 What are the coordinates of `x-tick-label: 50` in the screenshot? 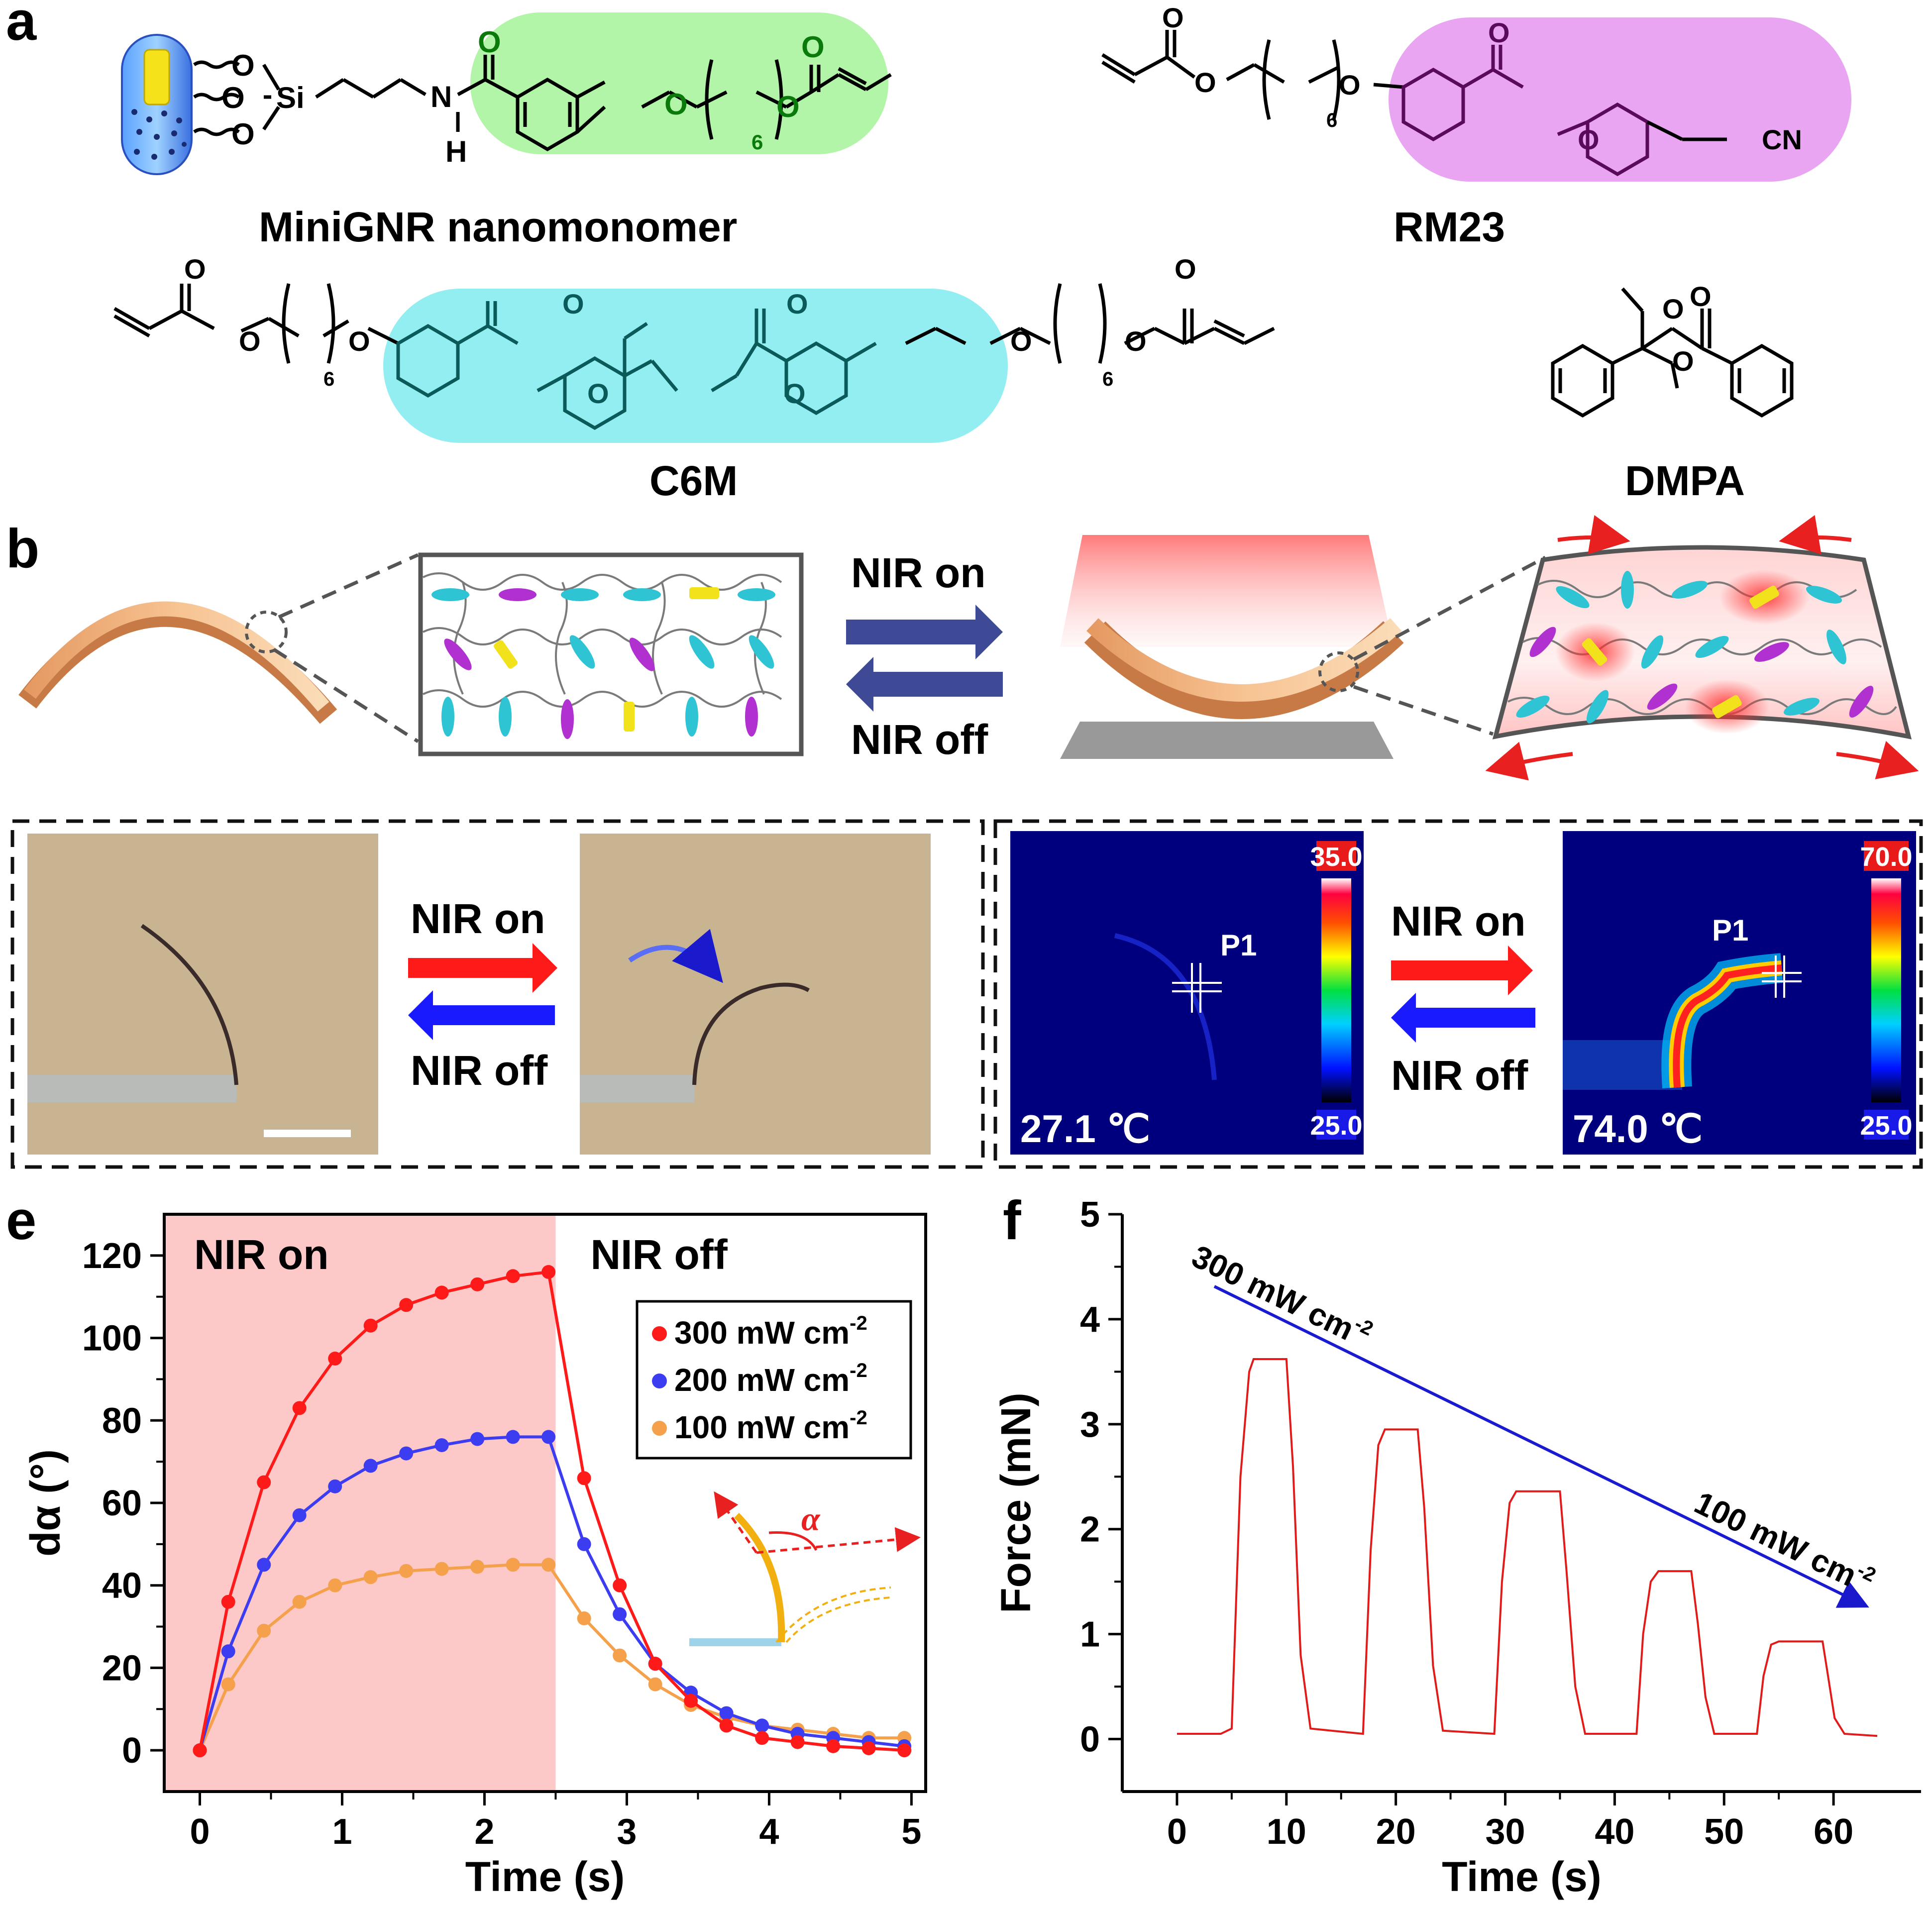 It's located at (1724, 1832).